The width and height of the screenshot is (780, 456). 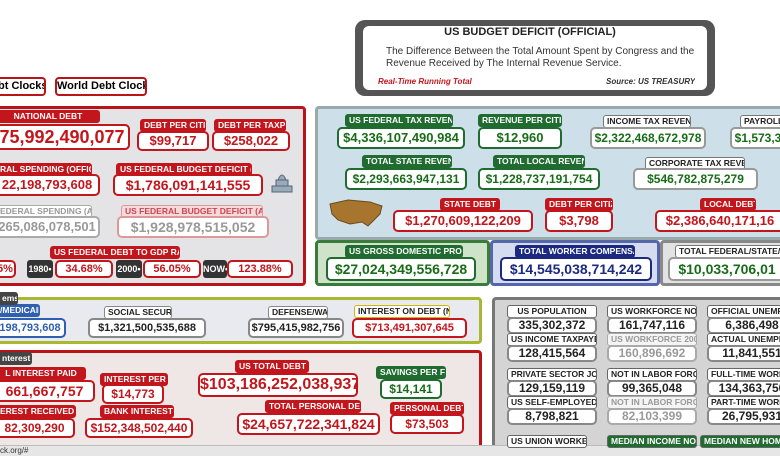 What do you see at coordinates (84, 269) in the screenshot?
I see `ratio-item: 34.68%` at bounding box center [84, 269].